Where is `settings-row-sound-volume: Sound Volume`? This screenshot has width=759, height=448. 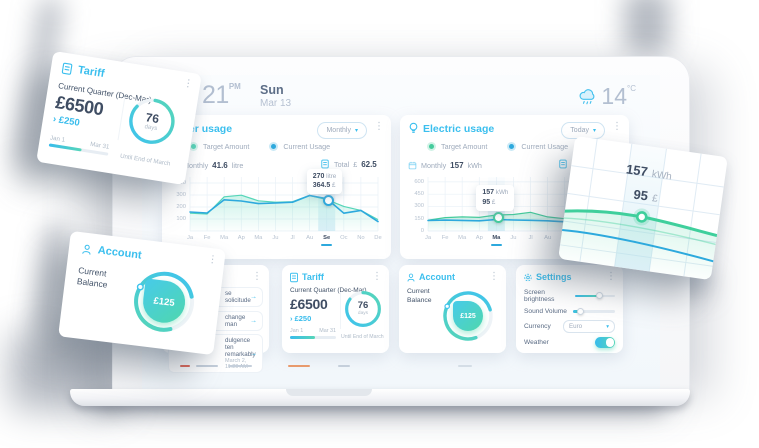 settings-row-sound-volume: Sound Volume is located at coordinates (569, 312).